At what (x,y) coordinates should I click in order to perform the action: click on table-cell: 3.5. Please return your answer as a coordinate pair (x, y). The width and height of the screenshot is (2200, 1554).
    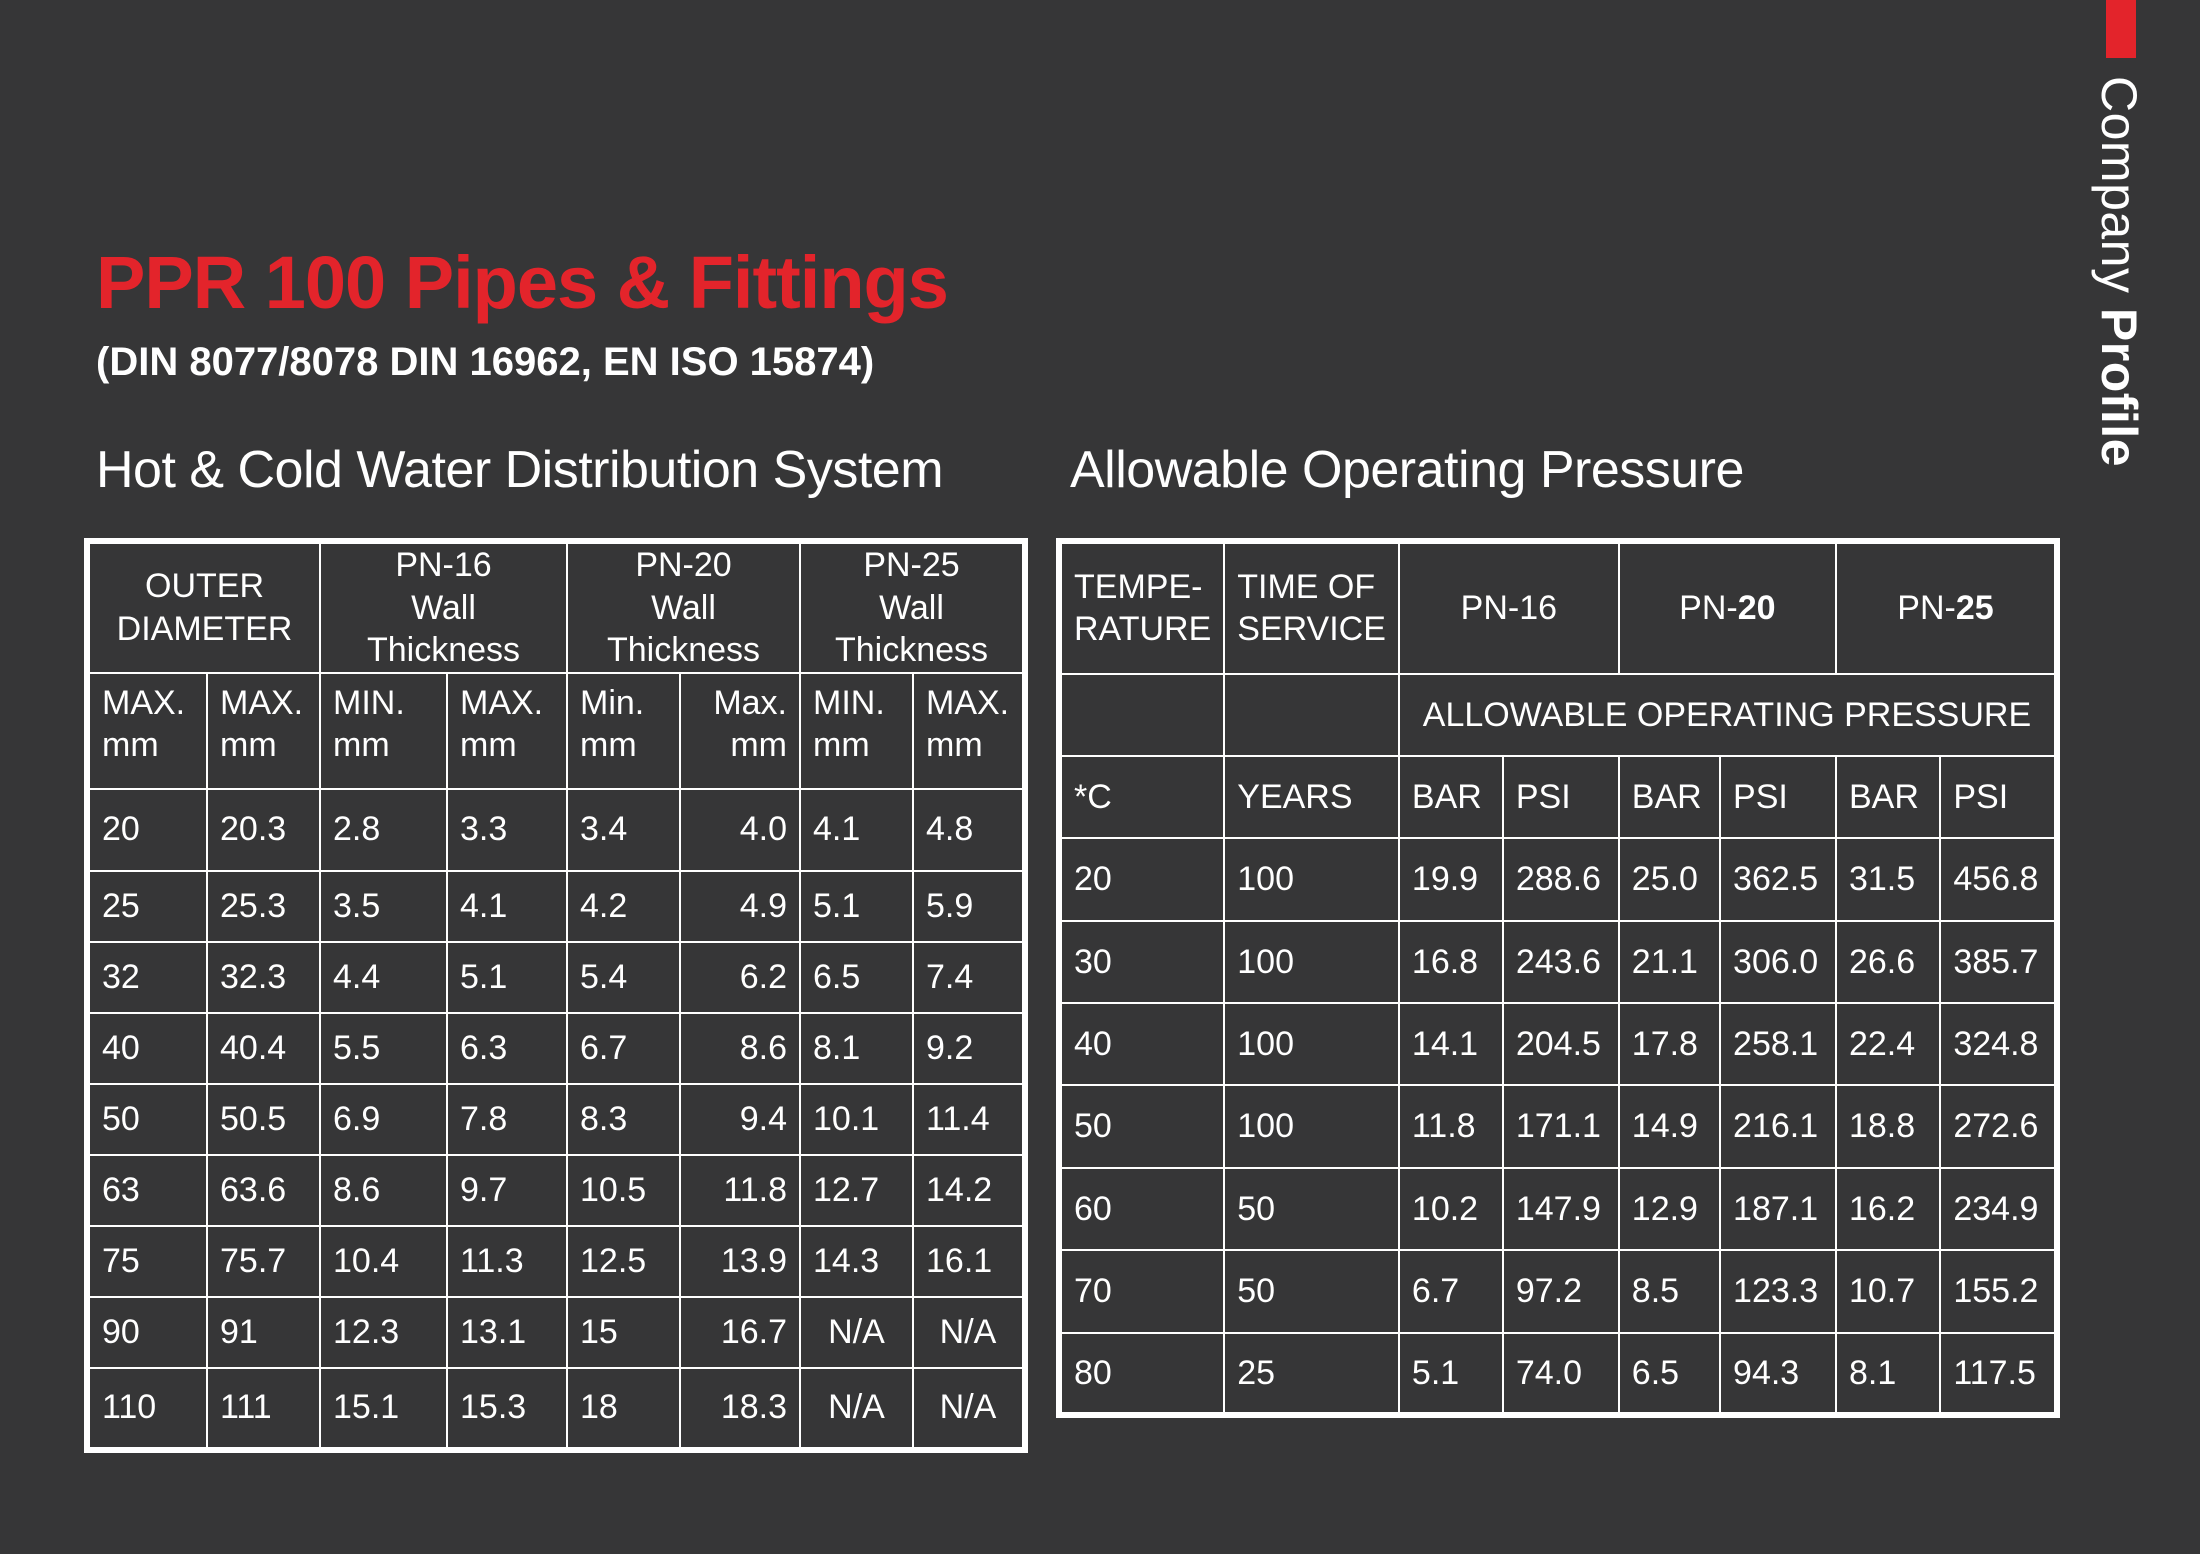
    Looking at the image, I should click on (383, 906).